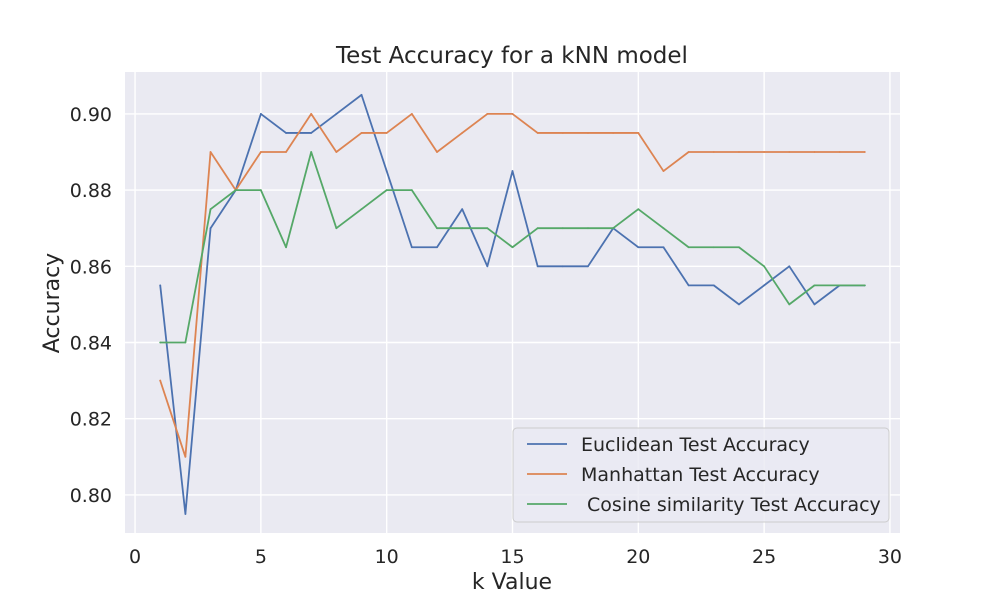 This screenshot has height=600, width=1000. I want to click on legend-label-0: Euclidean Test Accuracy, so click(695, 445).